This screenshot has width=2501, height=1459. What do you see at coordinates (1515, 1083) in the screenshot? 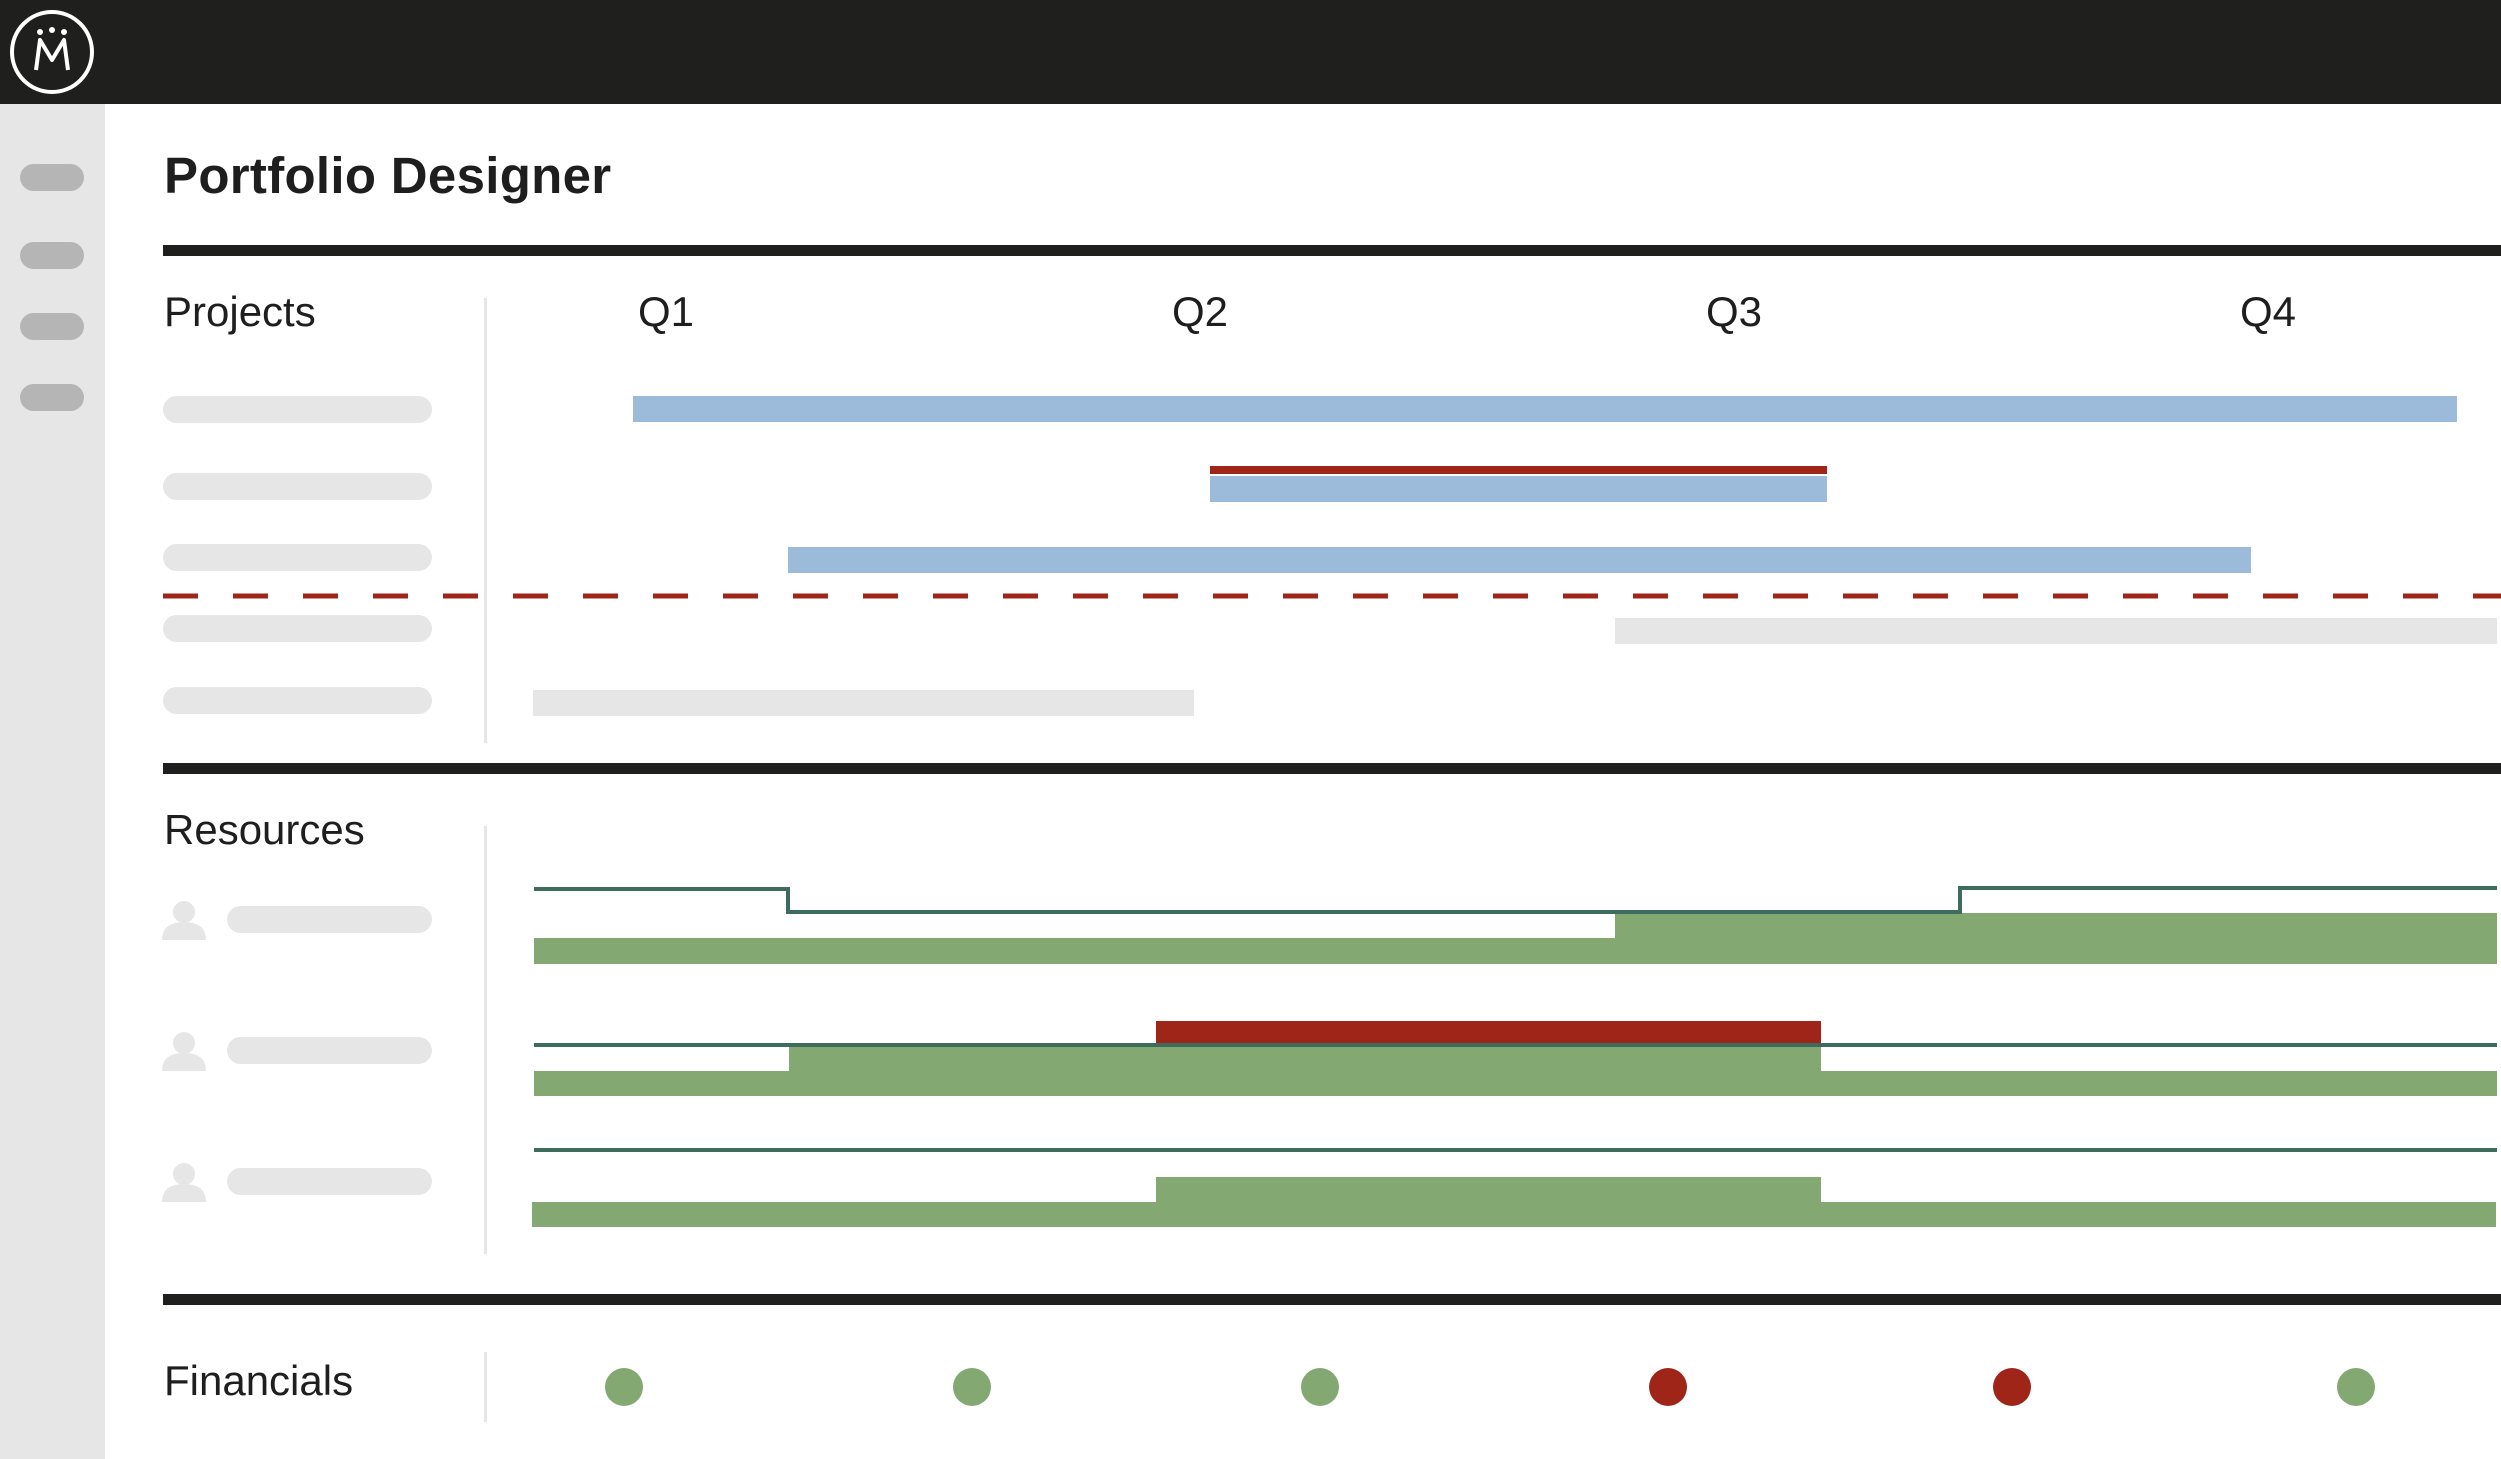
I see `resource-2-allocation-base` at bounding box center [1515, 1083].